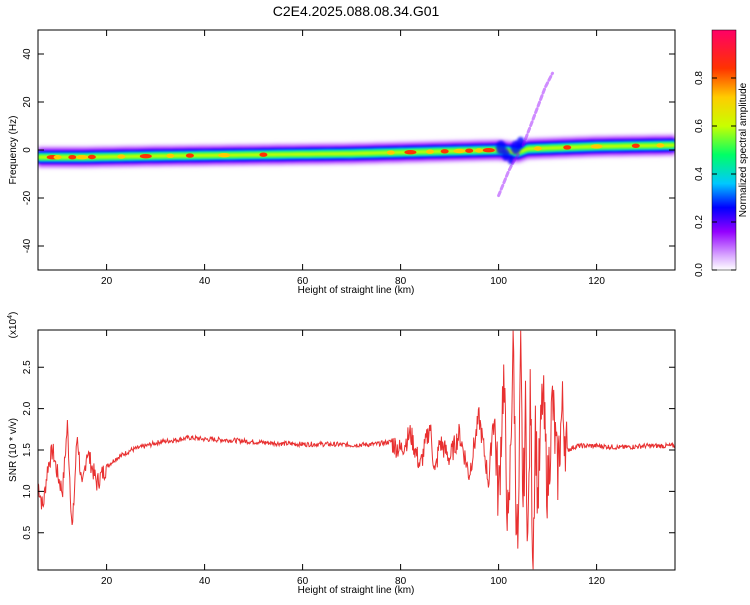 Image resolution: width=750 pixels, height=605 pixels. Describe the element at coordinates (401, 581) in the screenshot. I see `snr-x-tick-label: 80` at that location.